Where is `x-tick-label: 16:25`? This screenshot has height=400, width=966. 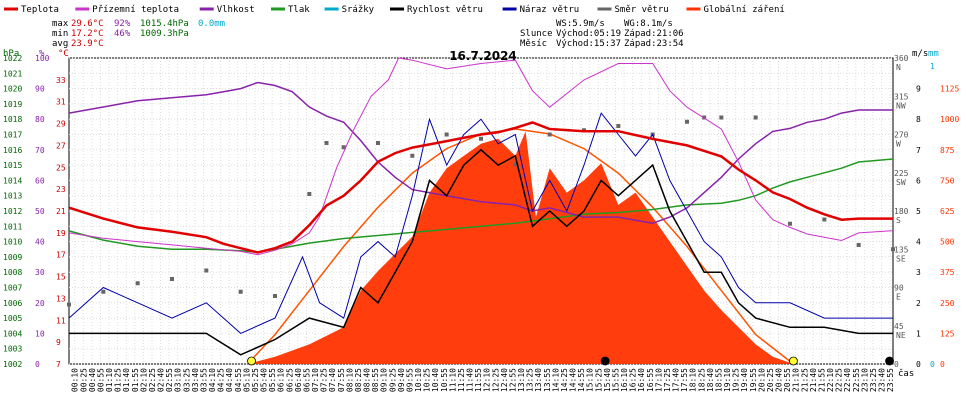 x-tick-label: 16:25 is located at coordinates (633, 380).